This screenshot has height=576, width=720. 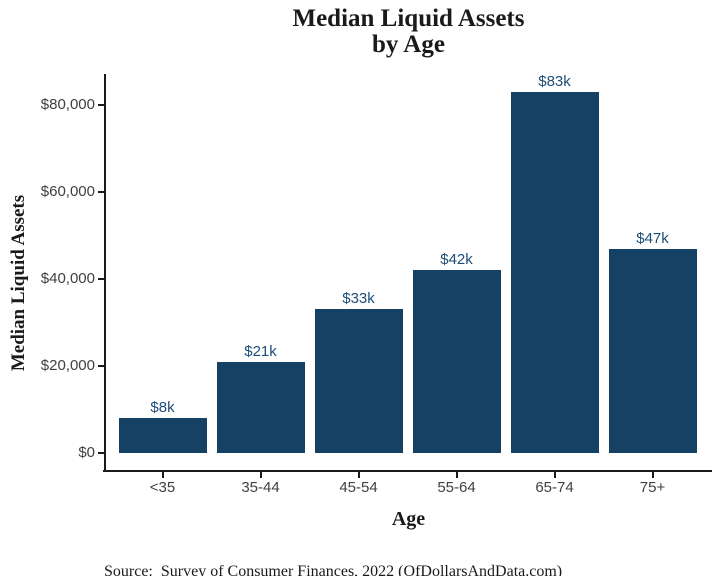 I want to click on y-tick-label: $60,000, so click(x=67, y=191).